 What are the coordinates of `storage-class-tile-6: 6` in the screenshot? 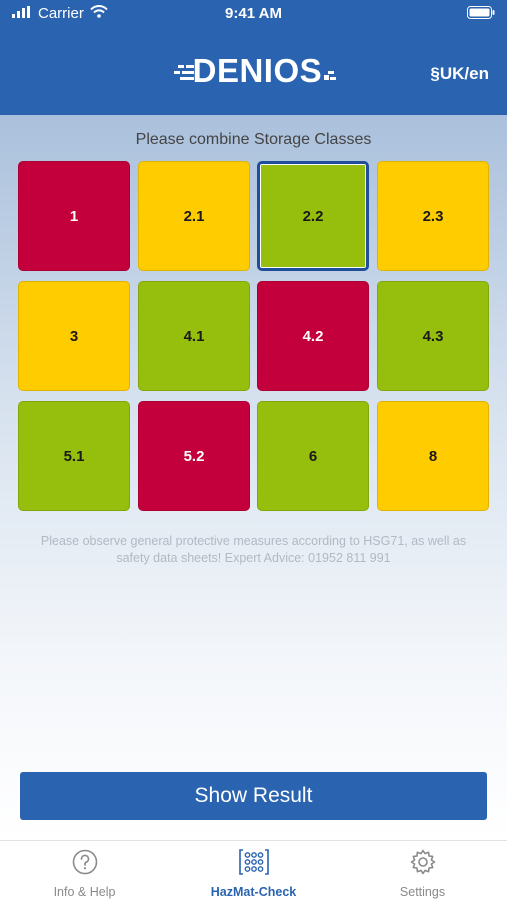 It's located at (313, 456).